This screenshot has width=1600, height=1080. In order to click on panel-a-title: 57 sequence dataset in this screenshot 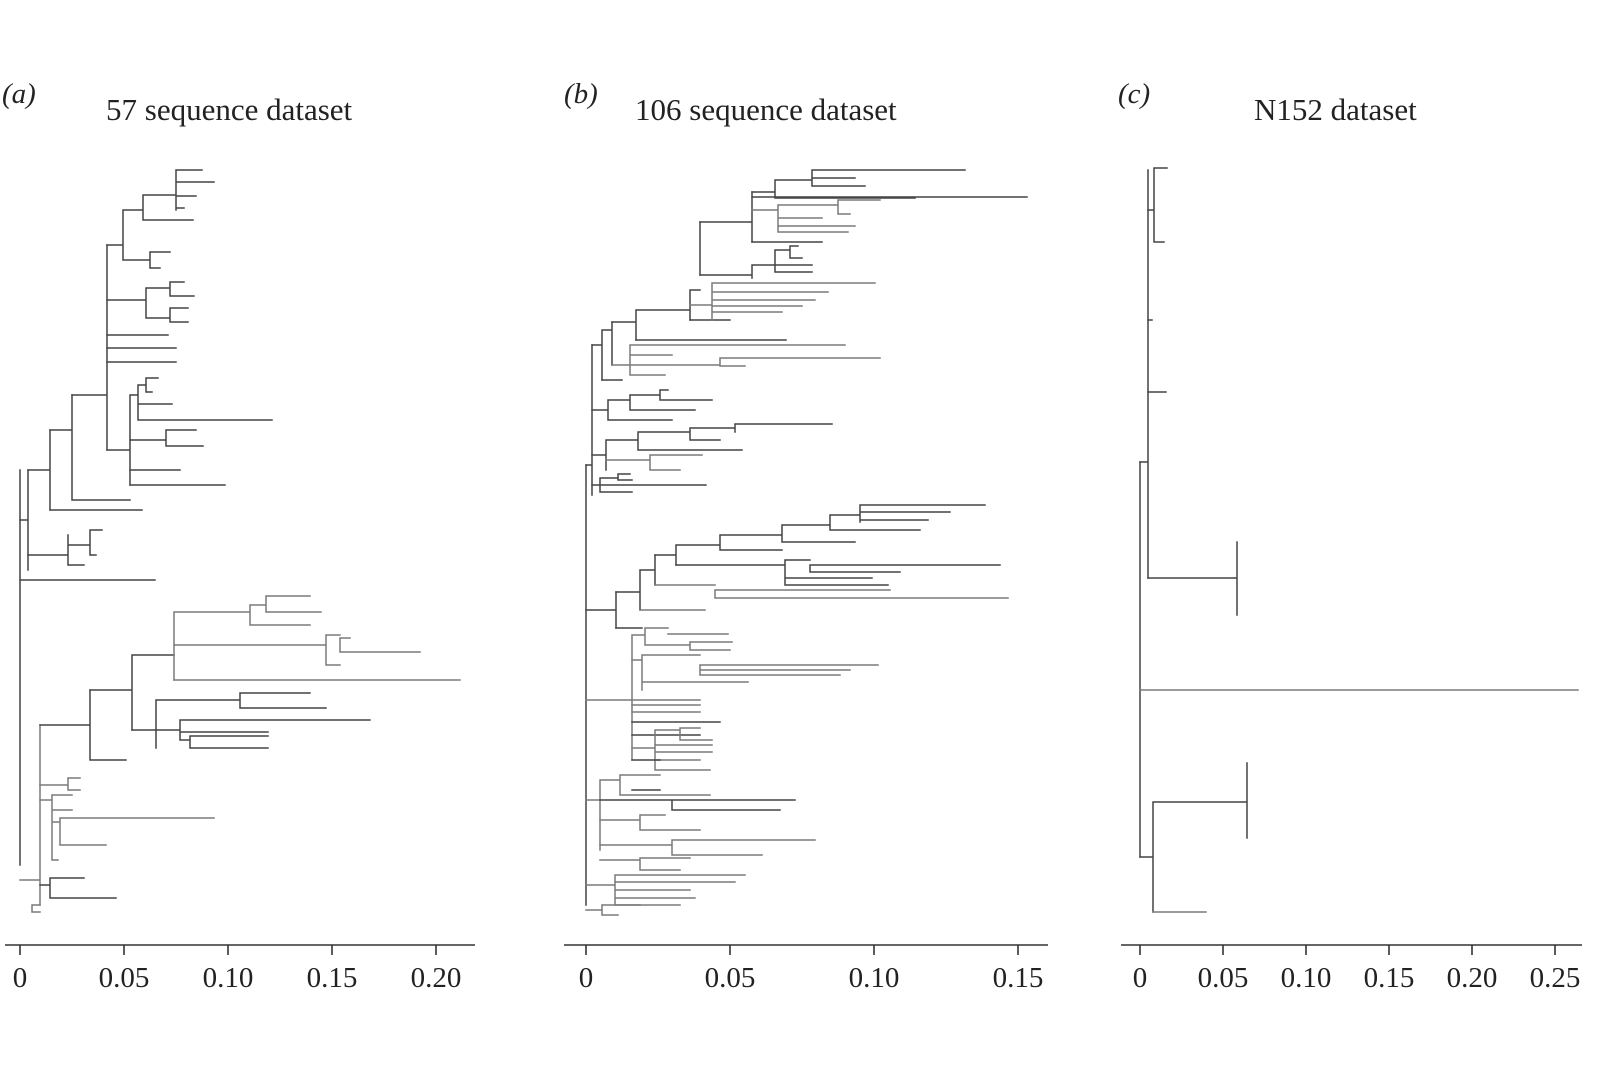, I will do `click(229, 109)`.